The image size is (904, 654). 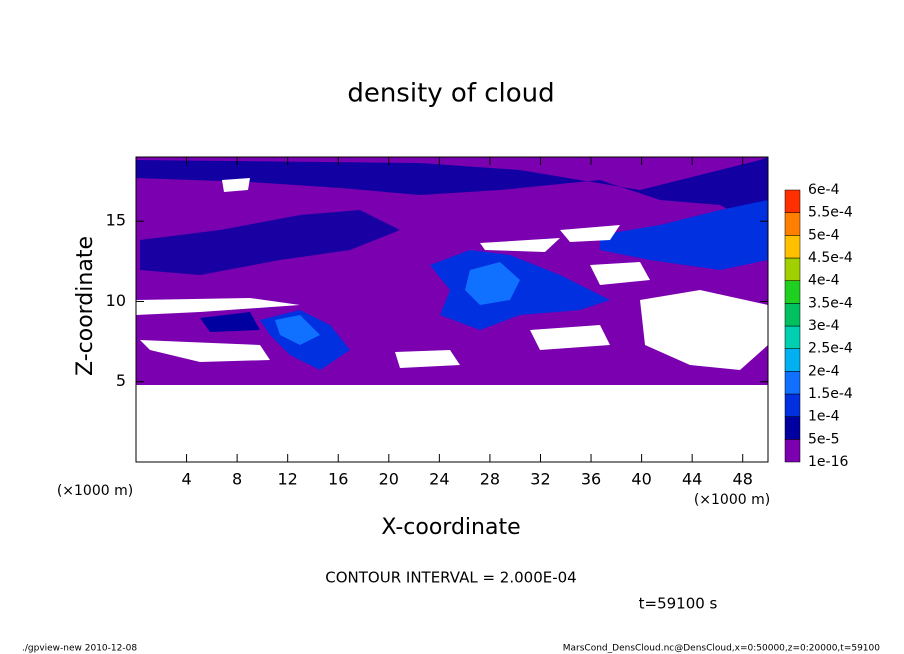 I want to click on x-tick-label: 12, so click(x=288, y=479).